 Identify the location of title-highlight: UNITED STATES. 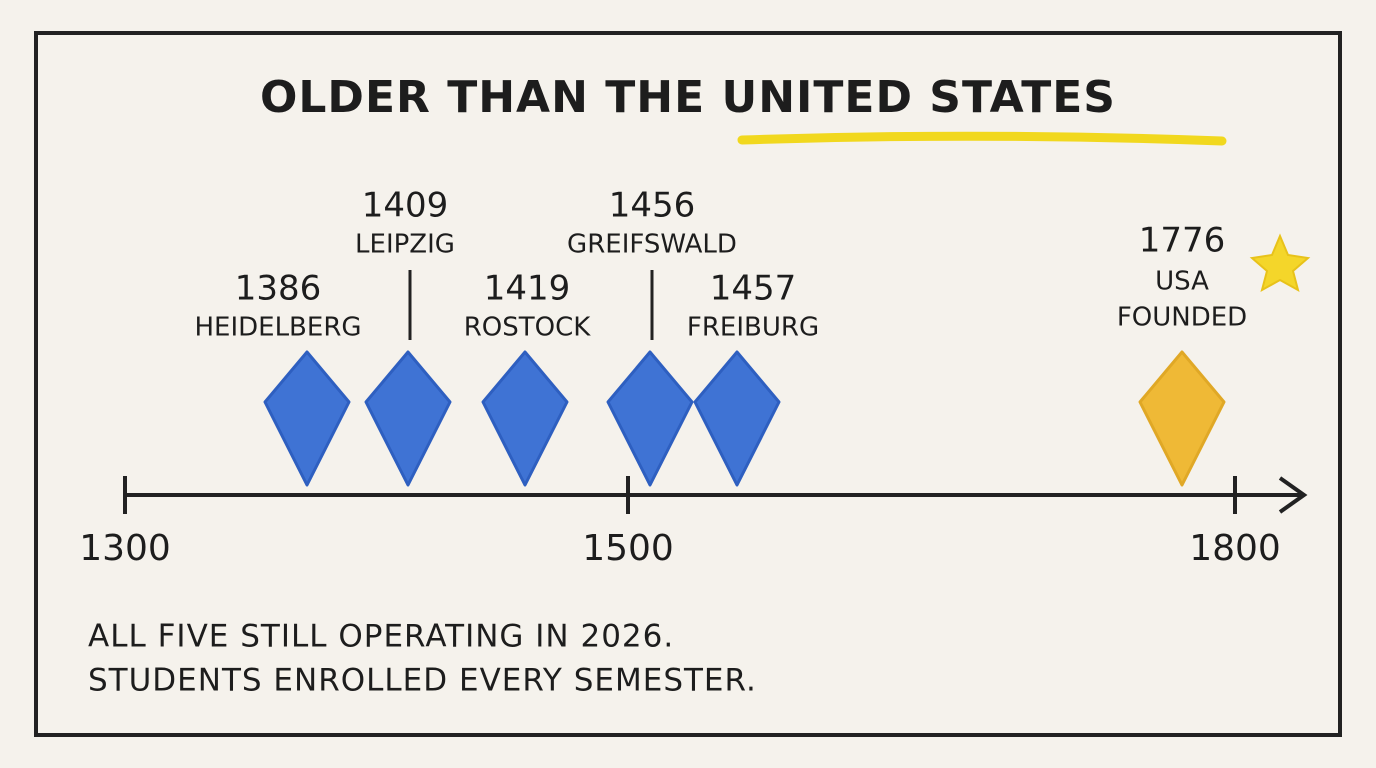
(918, 97).